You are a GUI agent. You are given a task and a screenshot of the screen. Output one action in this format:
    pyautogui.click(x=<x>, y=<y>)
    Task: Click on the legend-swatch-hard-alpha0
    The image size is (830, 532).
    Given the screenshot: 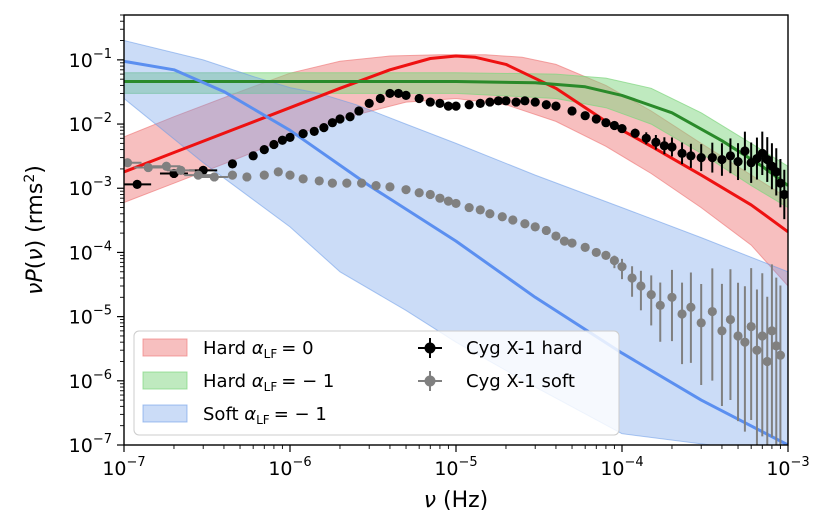 What is the action you would take?
    pyautogui.click(x=165, y=347)
    